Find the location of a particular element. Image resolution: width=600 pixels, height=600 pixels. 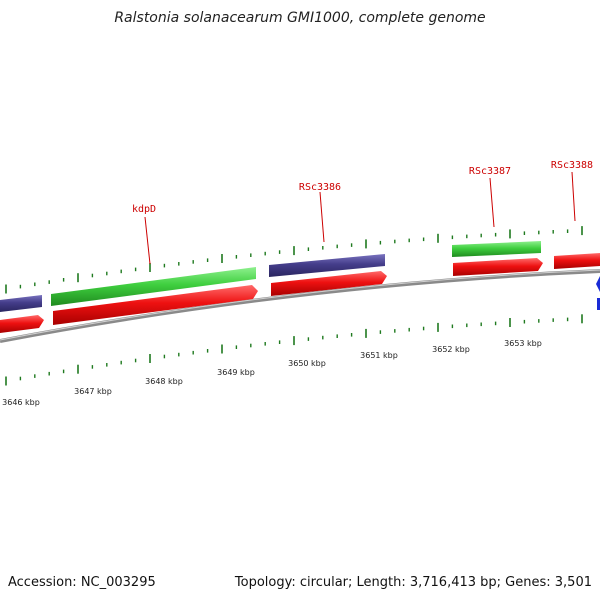

leader-line-kdpD is located at coordinates (147, 240).